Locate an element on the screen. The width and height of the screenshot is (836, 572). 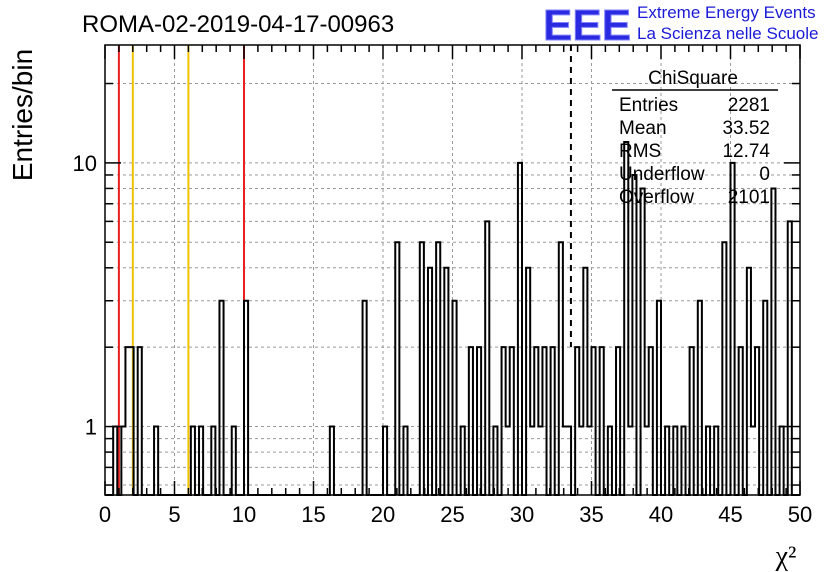
x-tick-labels: 0 5 10 15 20 25 30 35 40 45 50 is located at coordinates (455, 514).